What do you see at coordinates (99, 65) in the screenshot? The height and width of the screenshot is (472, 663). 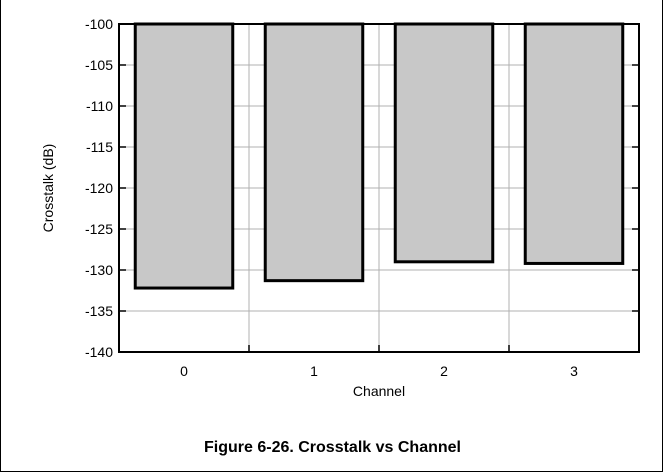 I see `y-tick-label: -105` at bounding box center [99, 65].